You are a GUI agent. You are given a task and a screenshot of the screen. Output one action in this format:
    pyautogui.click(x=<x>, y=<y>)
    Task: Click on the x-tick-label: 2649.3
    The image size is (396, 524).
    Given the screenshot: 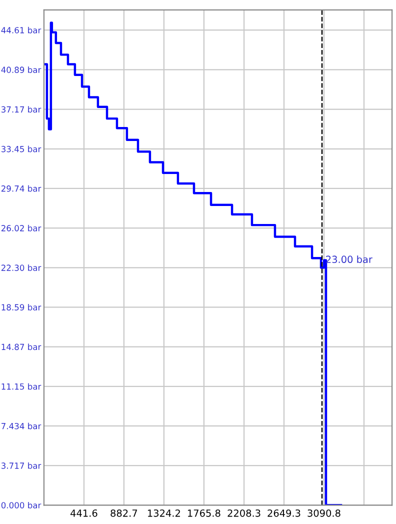 What is the action you would take?
    pyautogui.click(x=284, y=513)
    